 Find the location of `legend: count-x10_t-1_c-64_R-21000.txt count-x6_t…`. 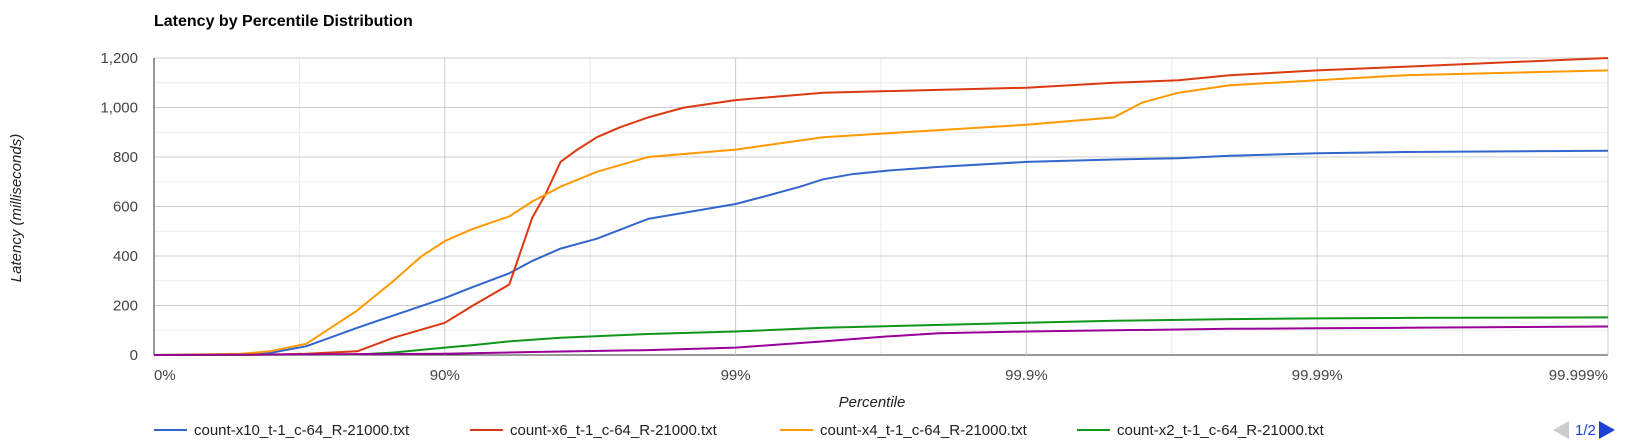

legend: count-x10_t-1_c-64_R-21000.txt count-x6_t… is located at coordinates (739, 430).